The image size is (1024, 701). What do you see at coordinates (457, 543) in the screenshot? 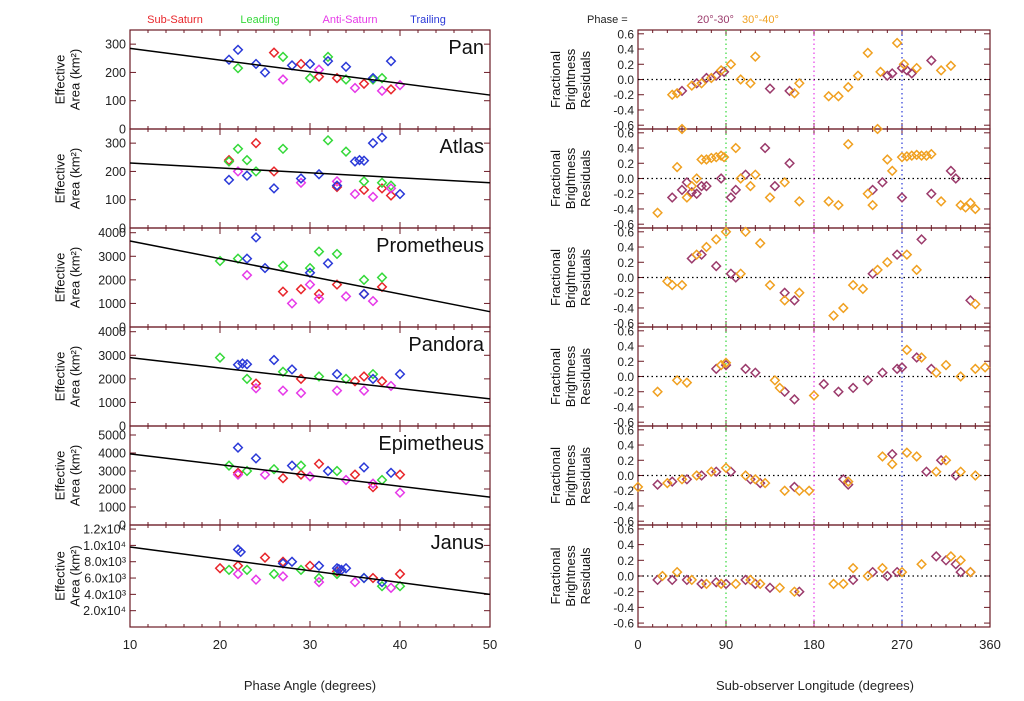
I see `moon-name-label: Janus` at bounding box center [457, 543].